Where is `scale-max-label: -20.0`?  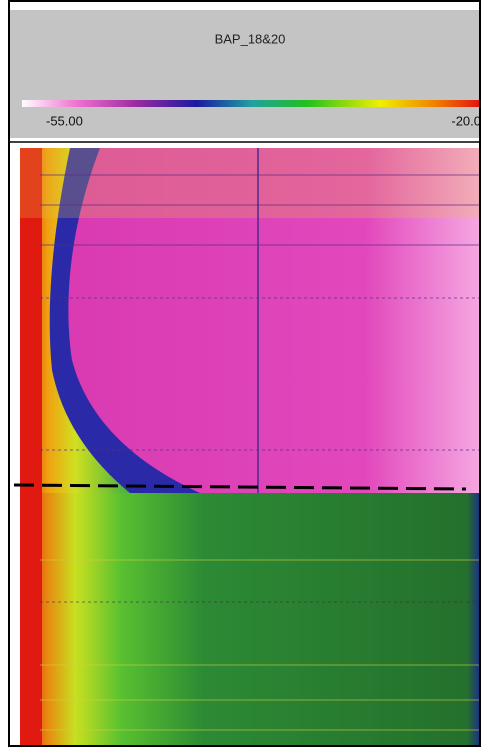
scale-max-label: -20.0 is located at coordinates (466, 120).